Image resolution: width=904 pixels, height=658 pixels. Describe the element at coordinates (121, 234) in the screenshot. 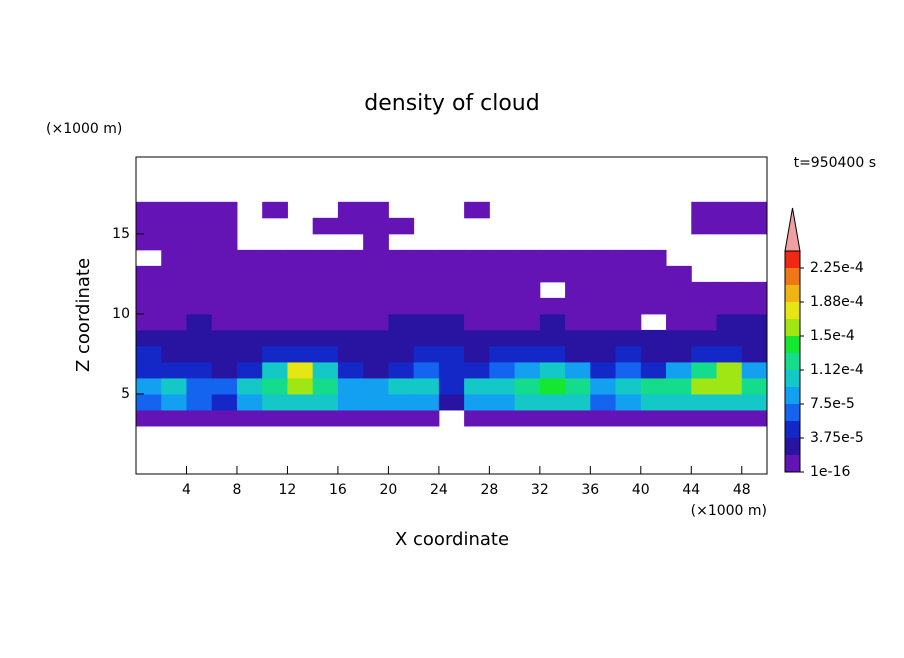

I see `y-tick-label: 15` at that location.